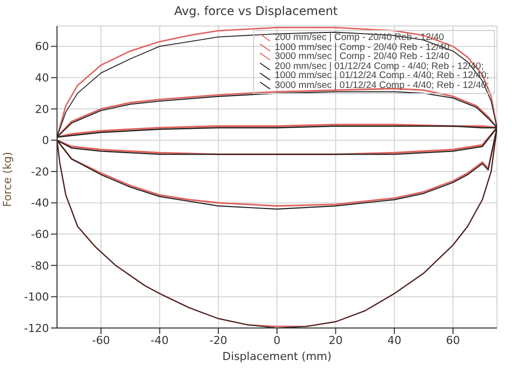 This screenshot has width=512, height=368. Describe the element at coordinates (277, 340) in the screenshot. I see `x-tick-label: 0` at that location.